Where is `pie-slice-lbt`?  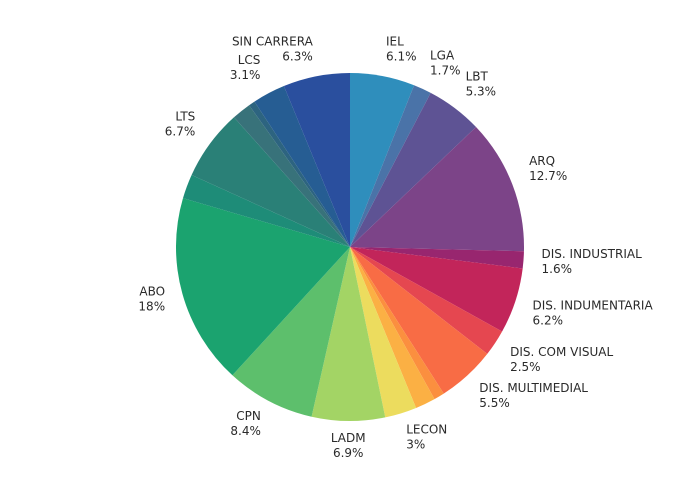
pie-slice-lbt is located at coordinates (413, 169).